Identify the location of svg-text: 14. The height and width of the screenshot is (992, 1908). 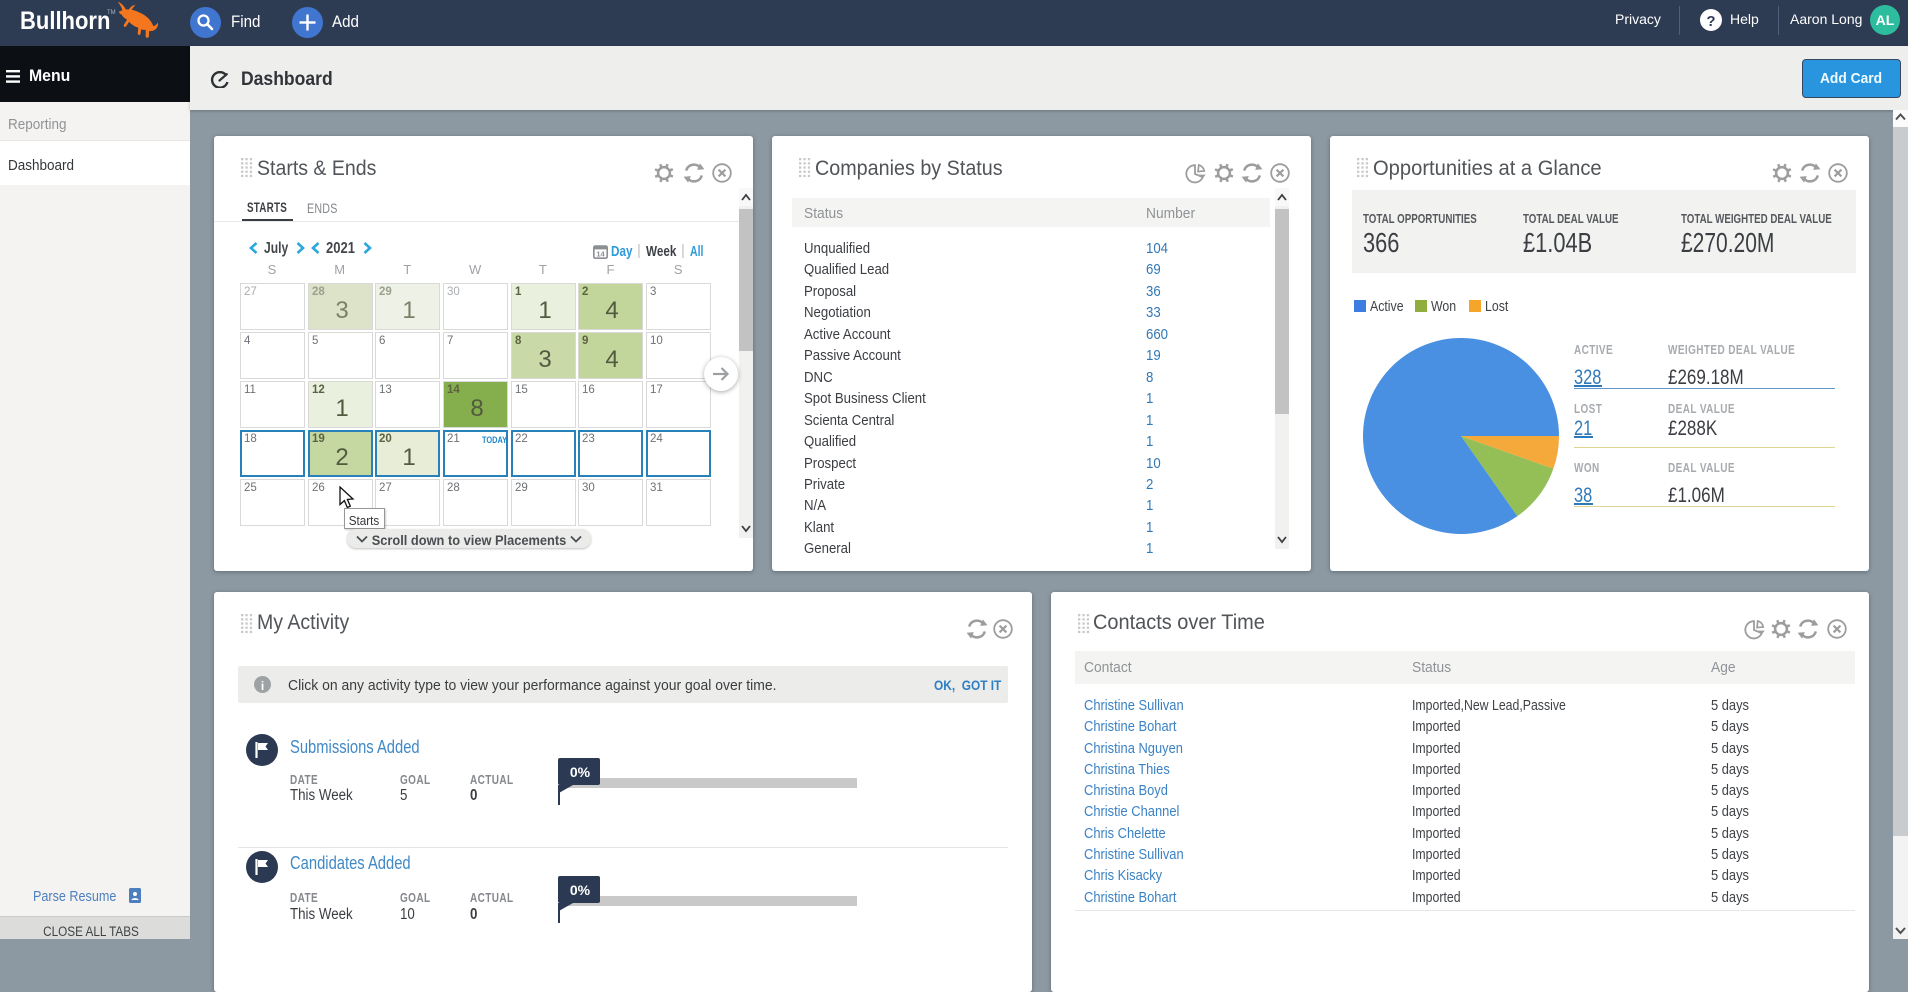
(600, 253).